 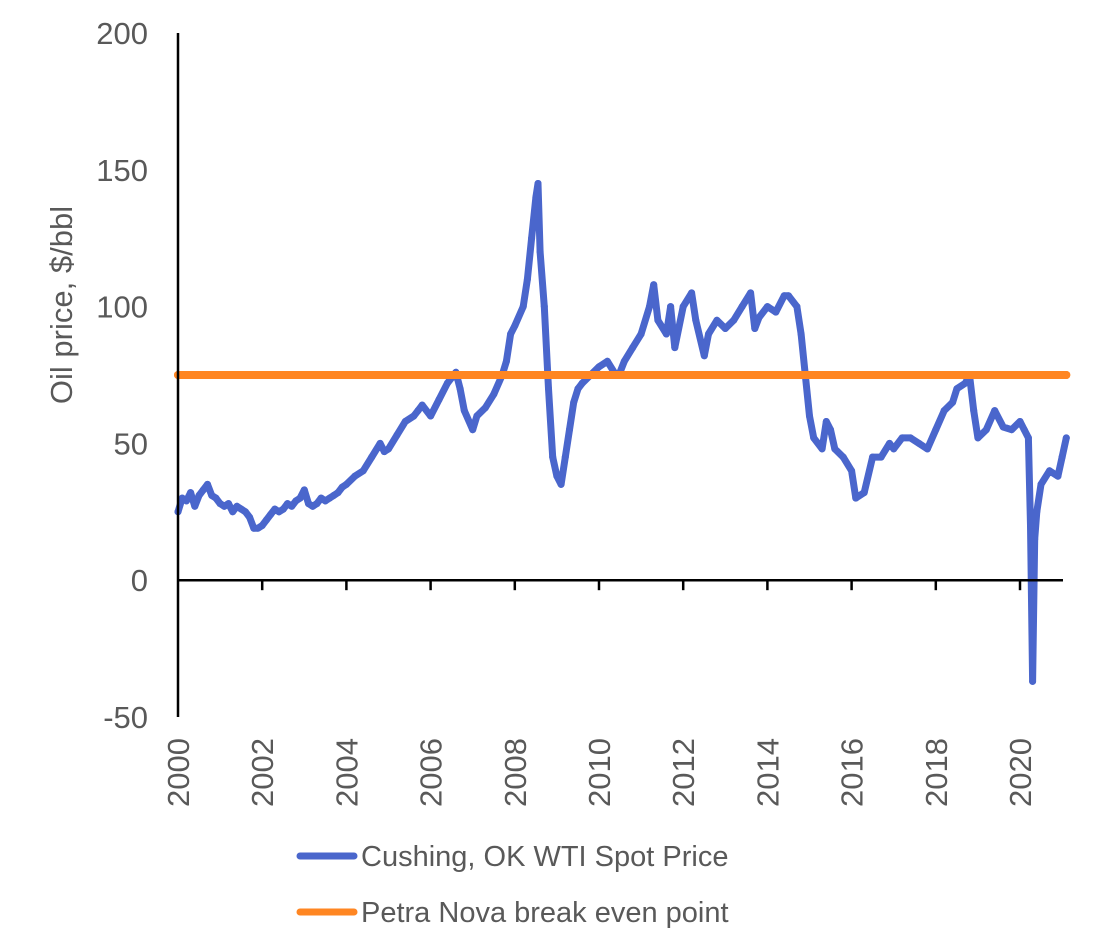 I want to click on y-axis-title: Oil price, $/bbl, so click(x=61, y=305).